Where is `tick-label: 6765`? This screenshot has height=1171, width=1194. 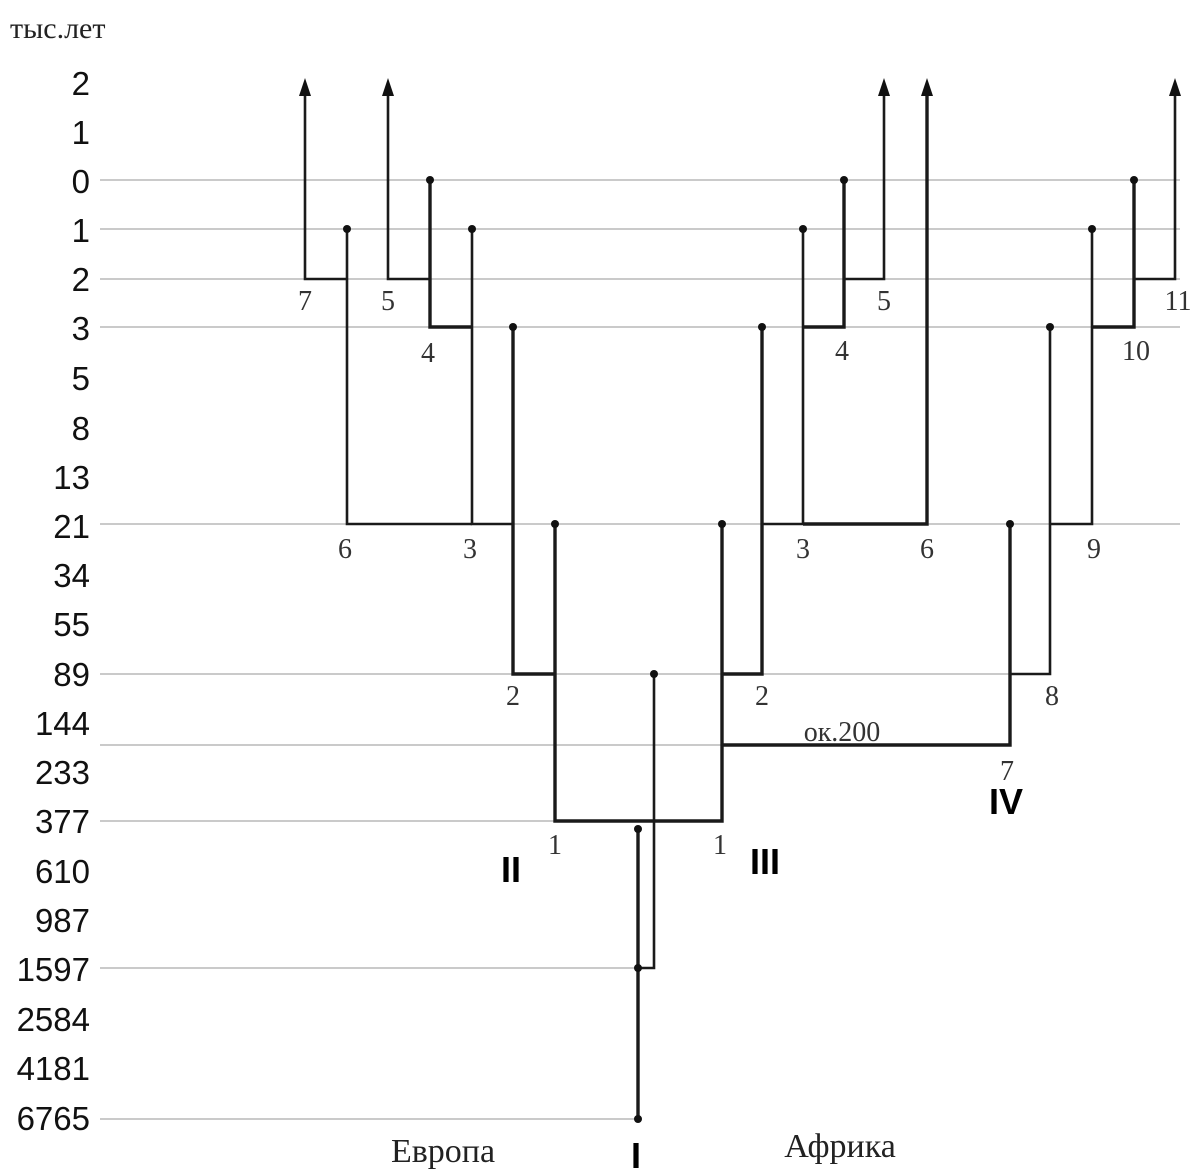
tick-label: 6765 is located at coordinates (53, 1118).